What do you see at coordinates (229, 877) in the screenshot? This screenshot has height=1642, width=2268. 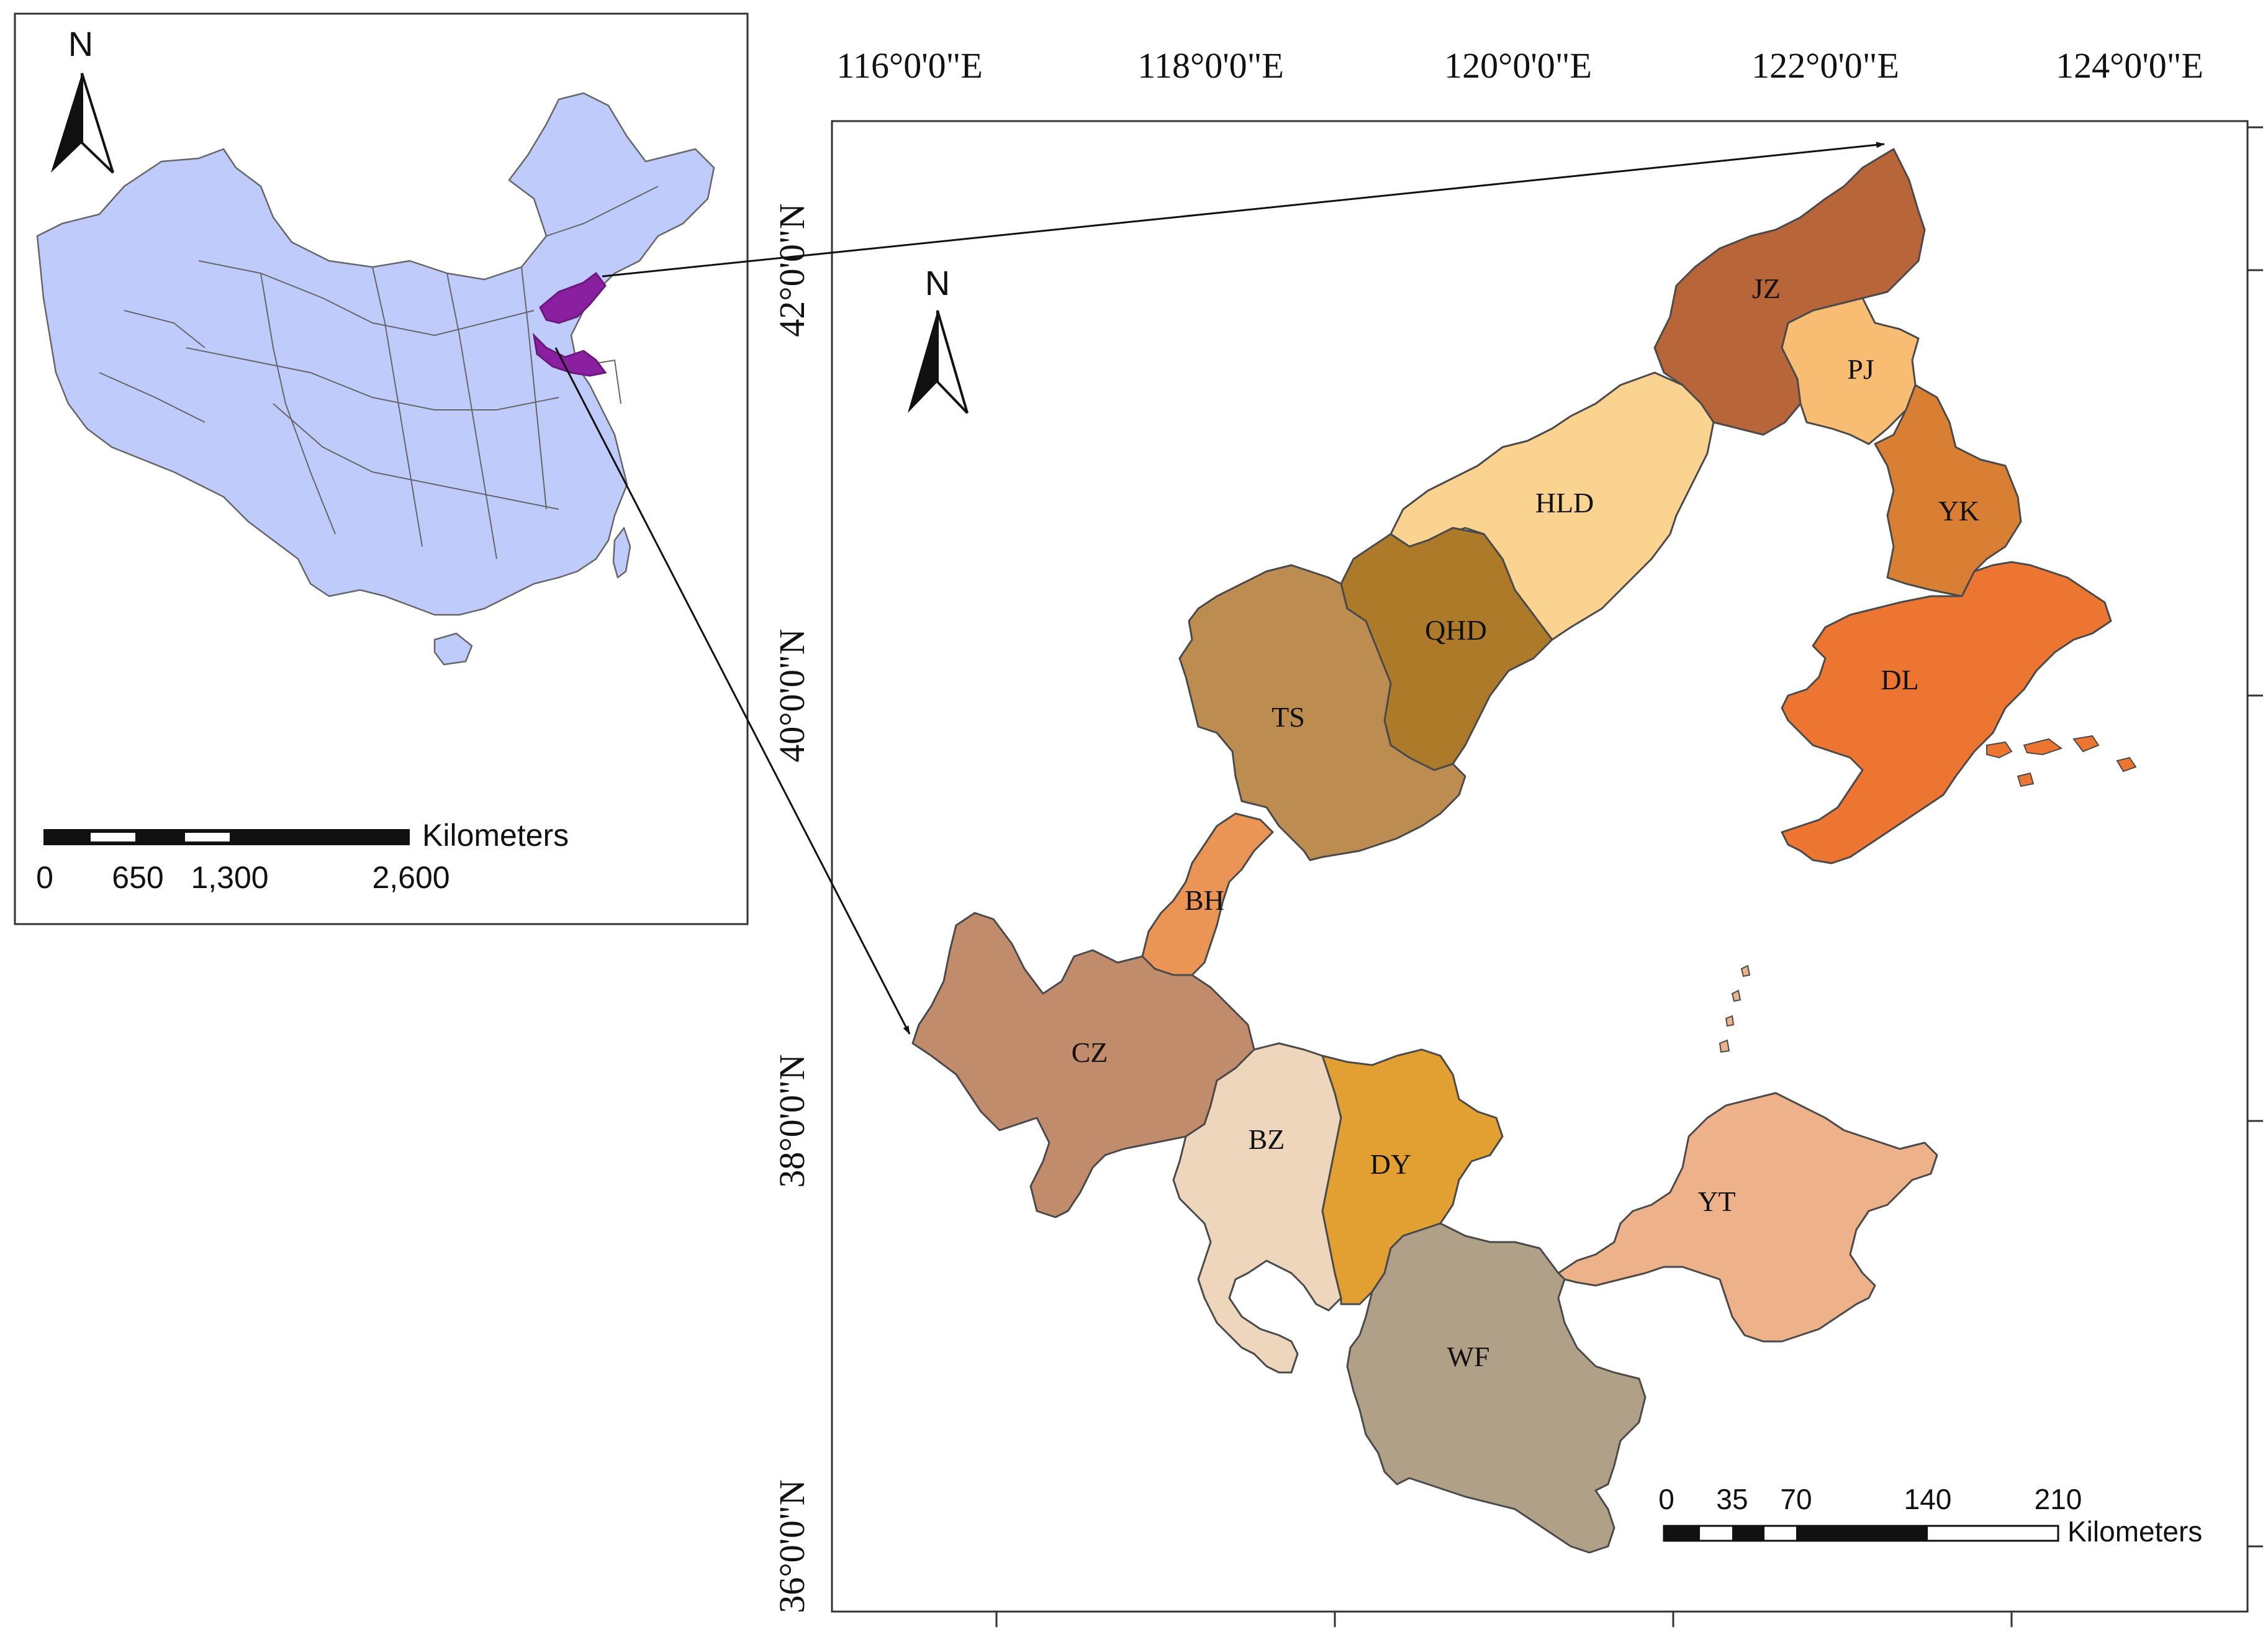 I see `inset-scale-tick-2: 1,300` at bounding box center [229, 877].